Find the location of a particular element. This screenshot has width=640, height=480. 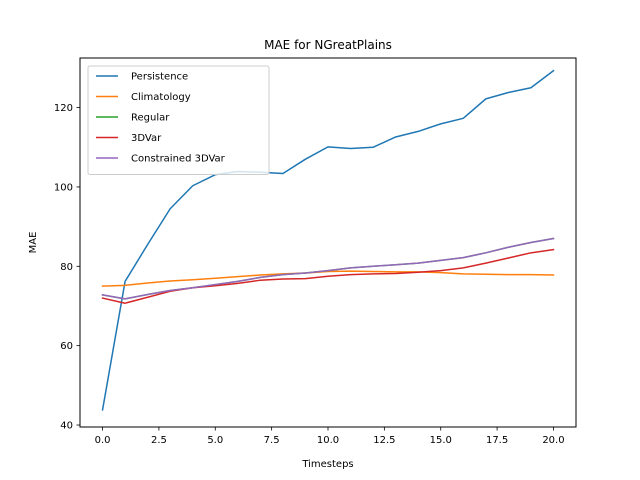

legend-label-1: Climatology is located at coordinates (161, 97).